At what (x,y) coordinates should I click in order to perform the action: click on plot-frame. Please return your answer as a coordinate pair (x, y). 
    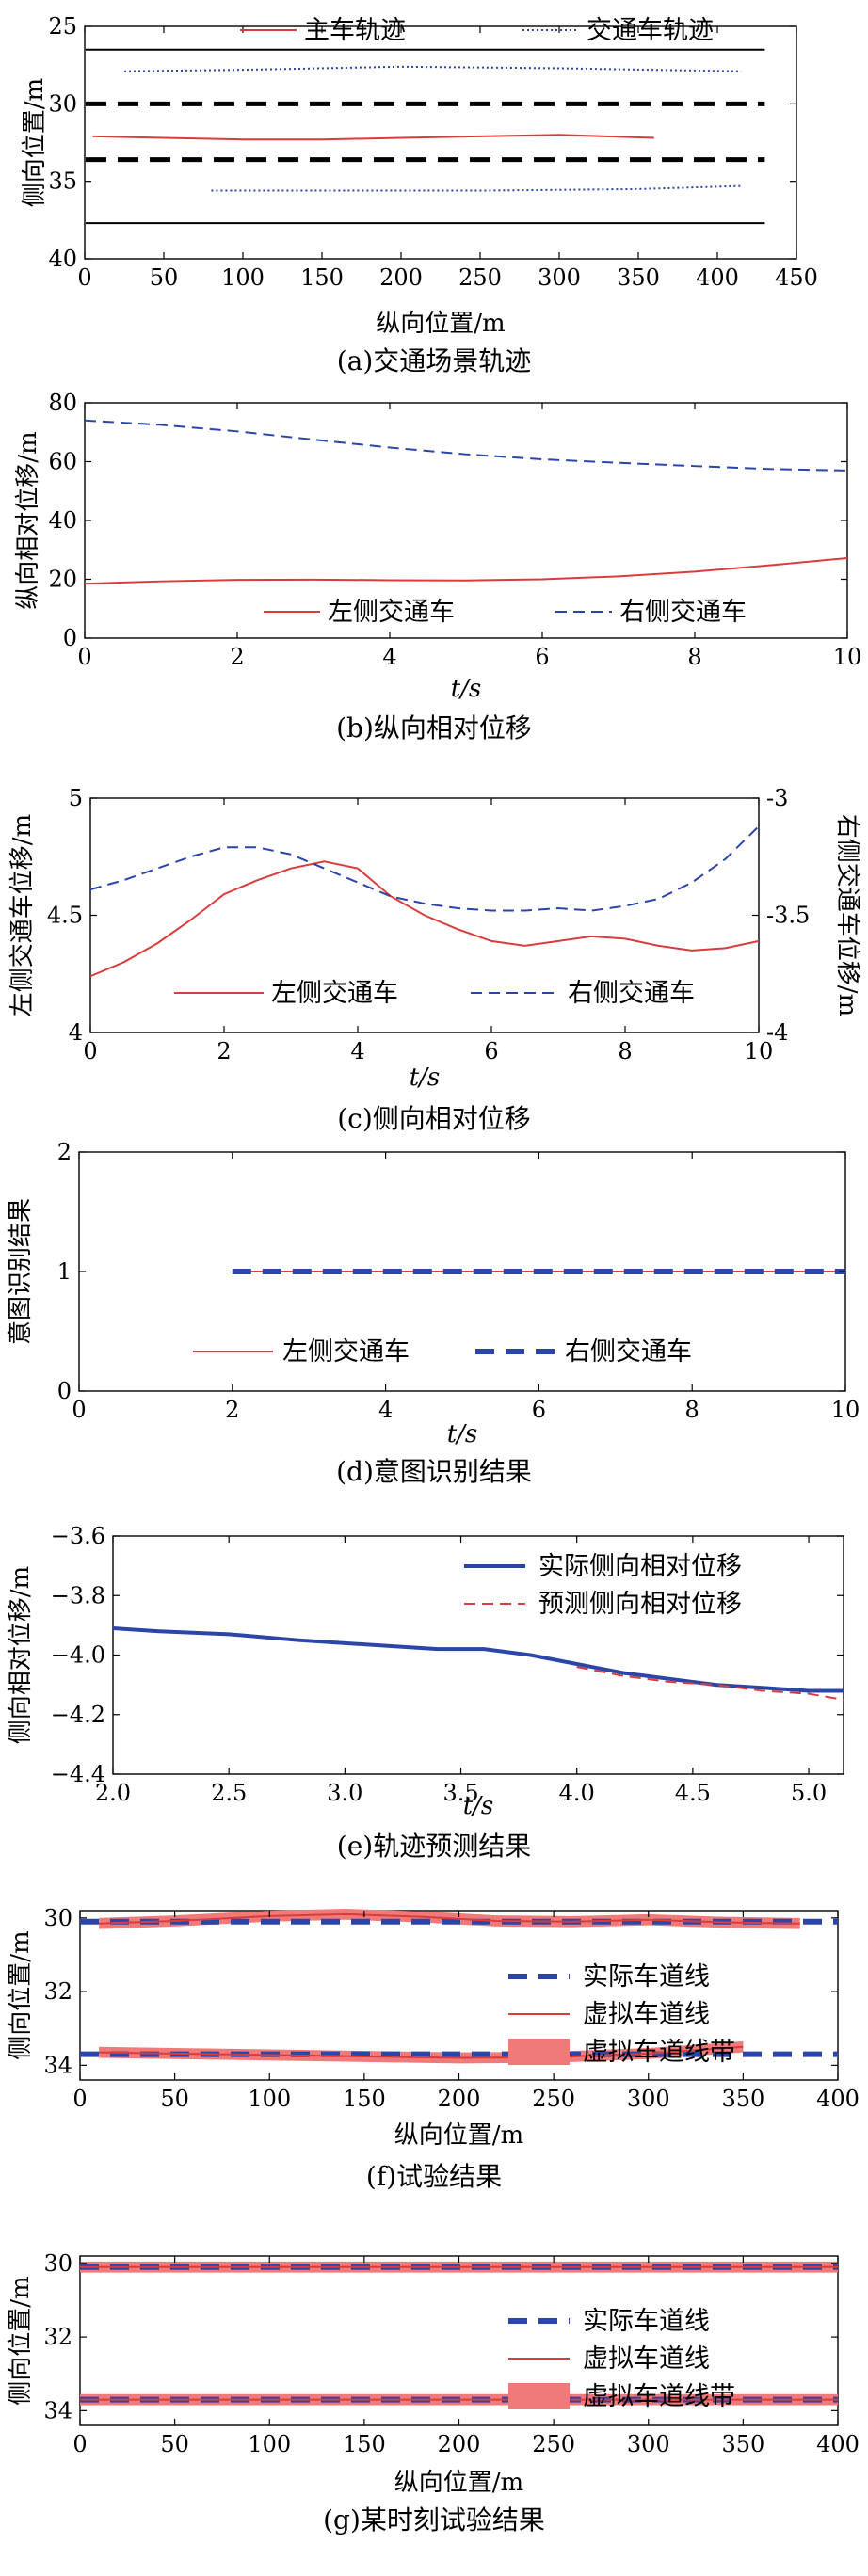
    Looking at the image, I should click on (440, 142).